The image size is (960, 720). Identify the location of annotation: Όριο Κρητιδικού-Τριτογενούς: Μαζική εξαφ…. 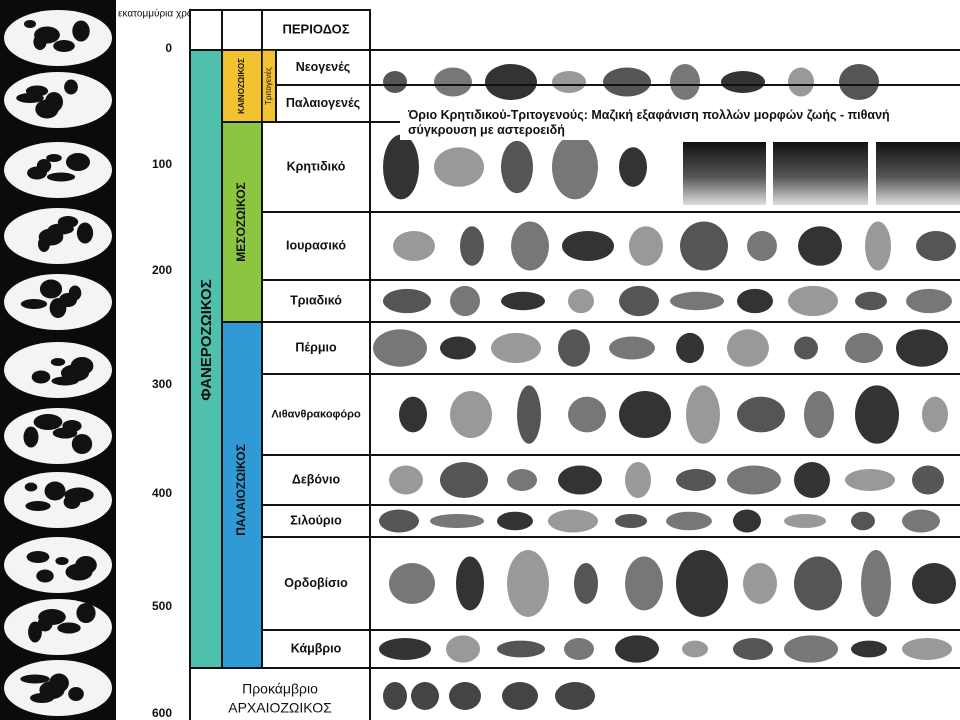
(649, 122).